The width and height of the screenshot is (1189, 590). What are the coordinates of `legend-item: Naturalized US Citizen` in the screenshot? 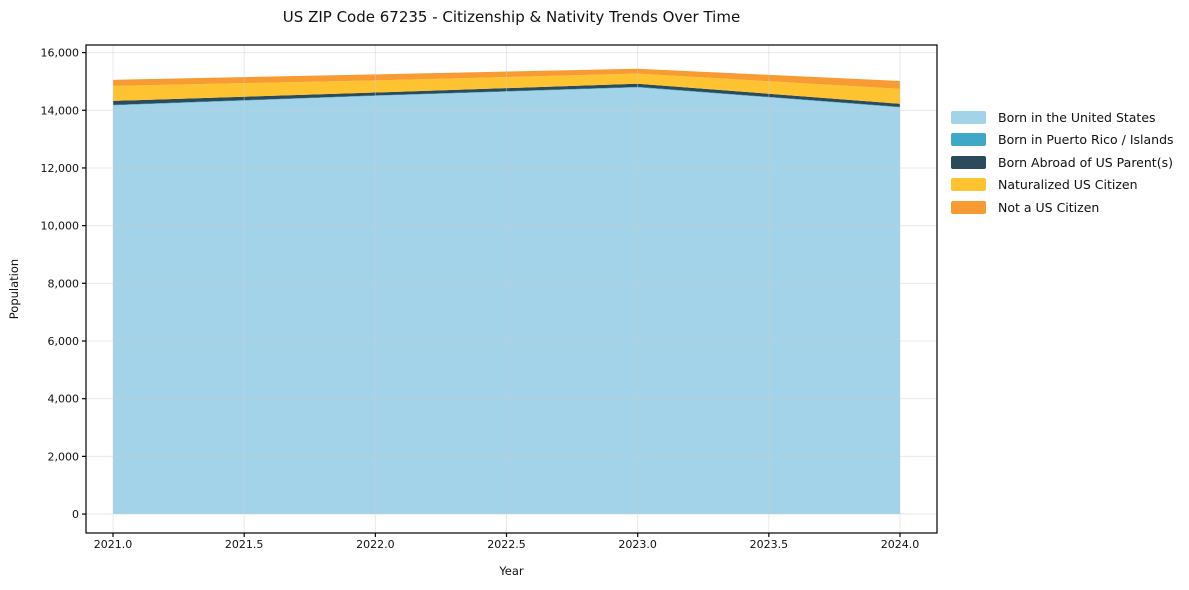 It's located at (1062, 185).